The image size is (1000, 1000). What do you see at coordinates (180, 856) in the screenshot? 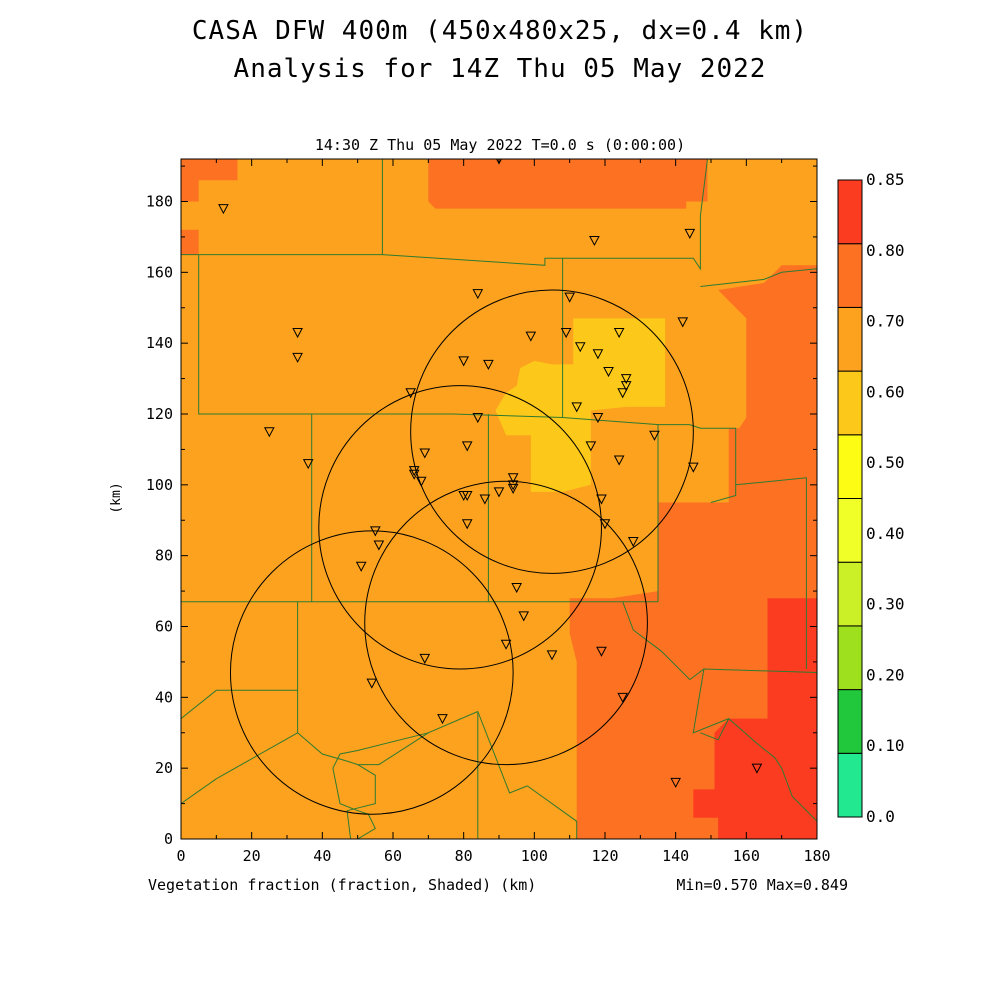
I see `x-tick-label: 0` at bounding box center [180, 856].